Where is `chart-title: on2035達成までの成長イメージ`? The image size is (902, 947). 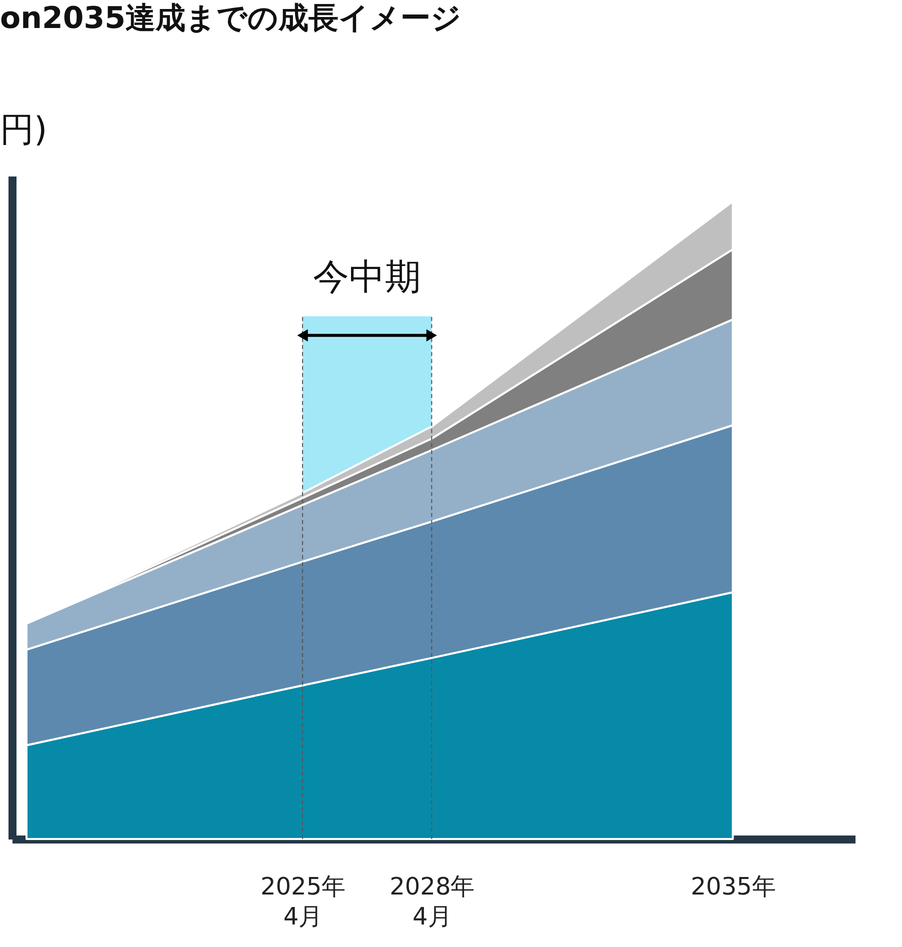
chart-title: on2035達成までの成長イメージ is located at coordinates (231, 18).